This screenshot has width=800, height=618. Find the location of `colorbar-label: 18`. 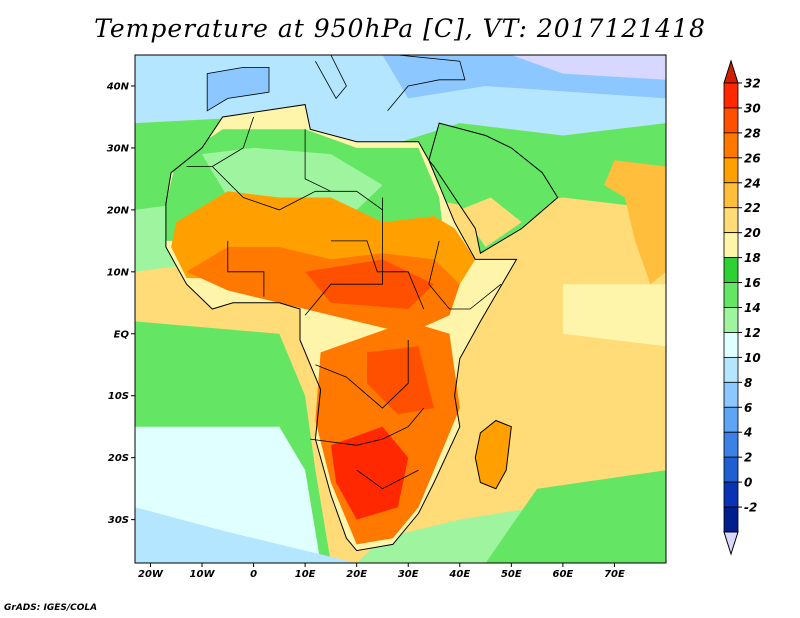

colorbar-label: 18 is located at coordinates (752, 258).